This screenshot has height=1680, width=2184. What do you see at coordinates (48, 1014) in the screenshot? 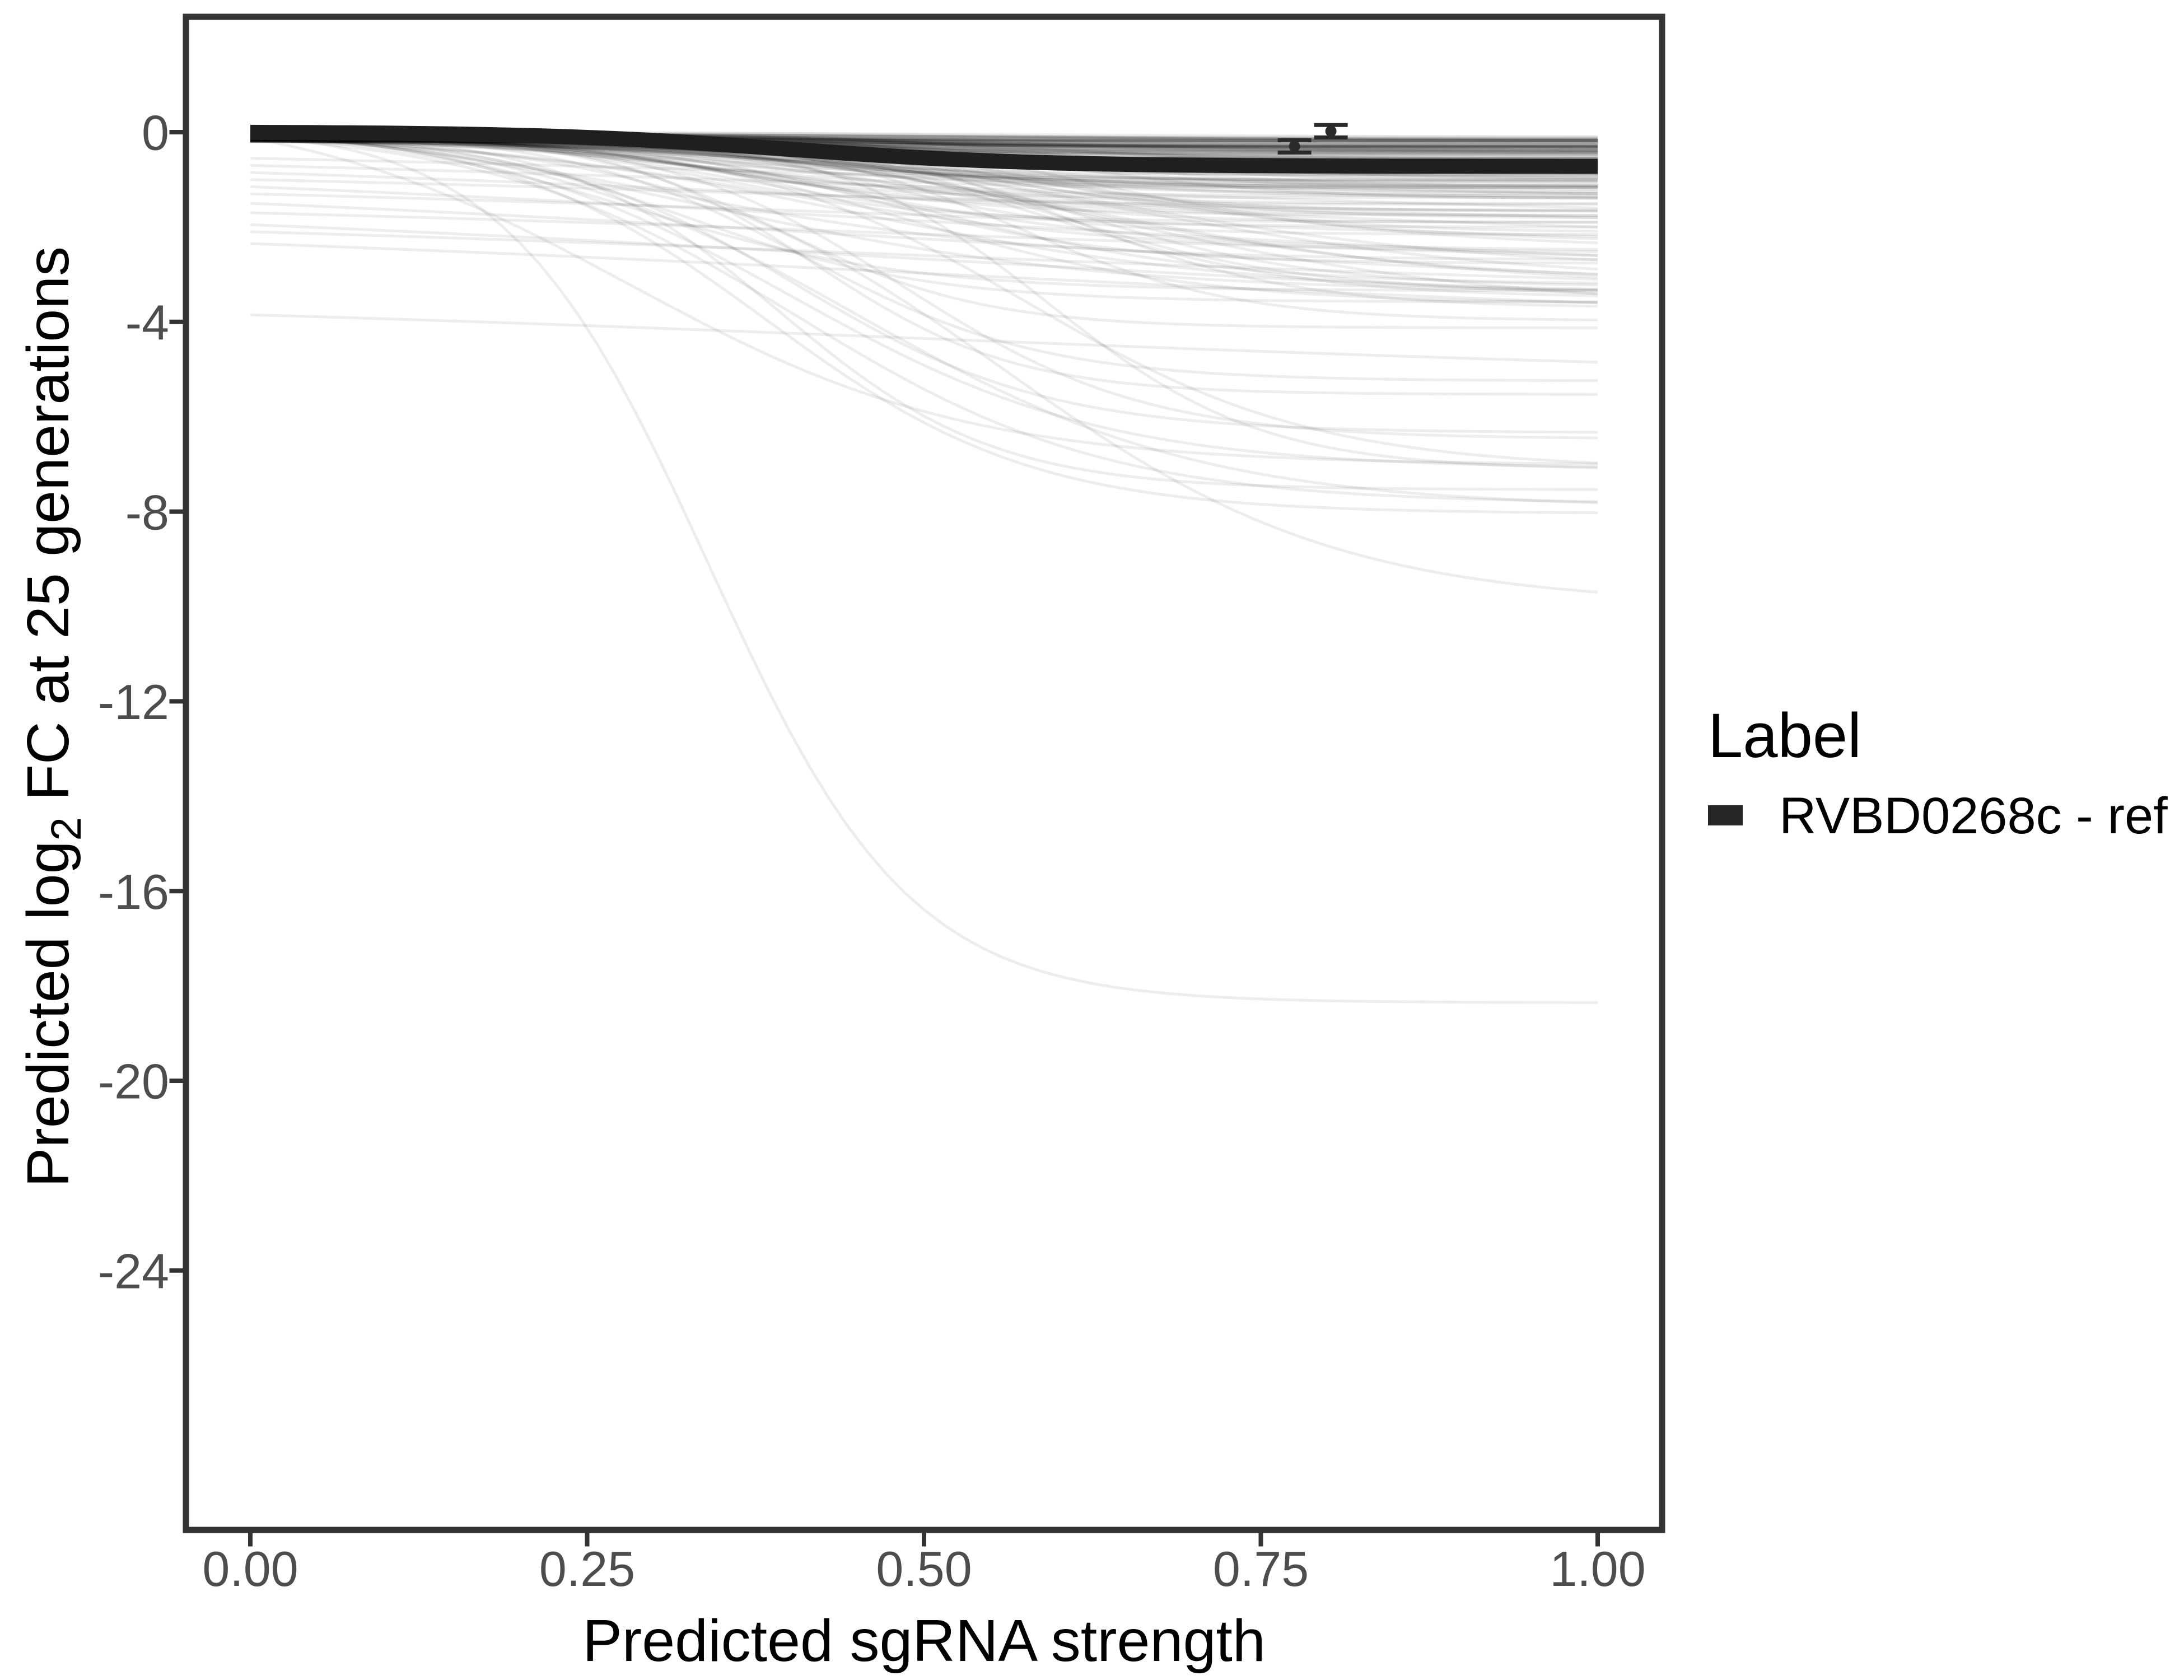
I see `y-axis-title-pre: Predicted log` at bounding box center [48, 1014].